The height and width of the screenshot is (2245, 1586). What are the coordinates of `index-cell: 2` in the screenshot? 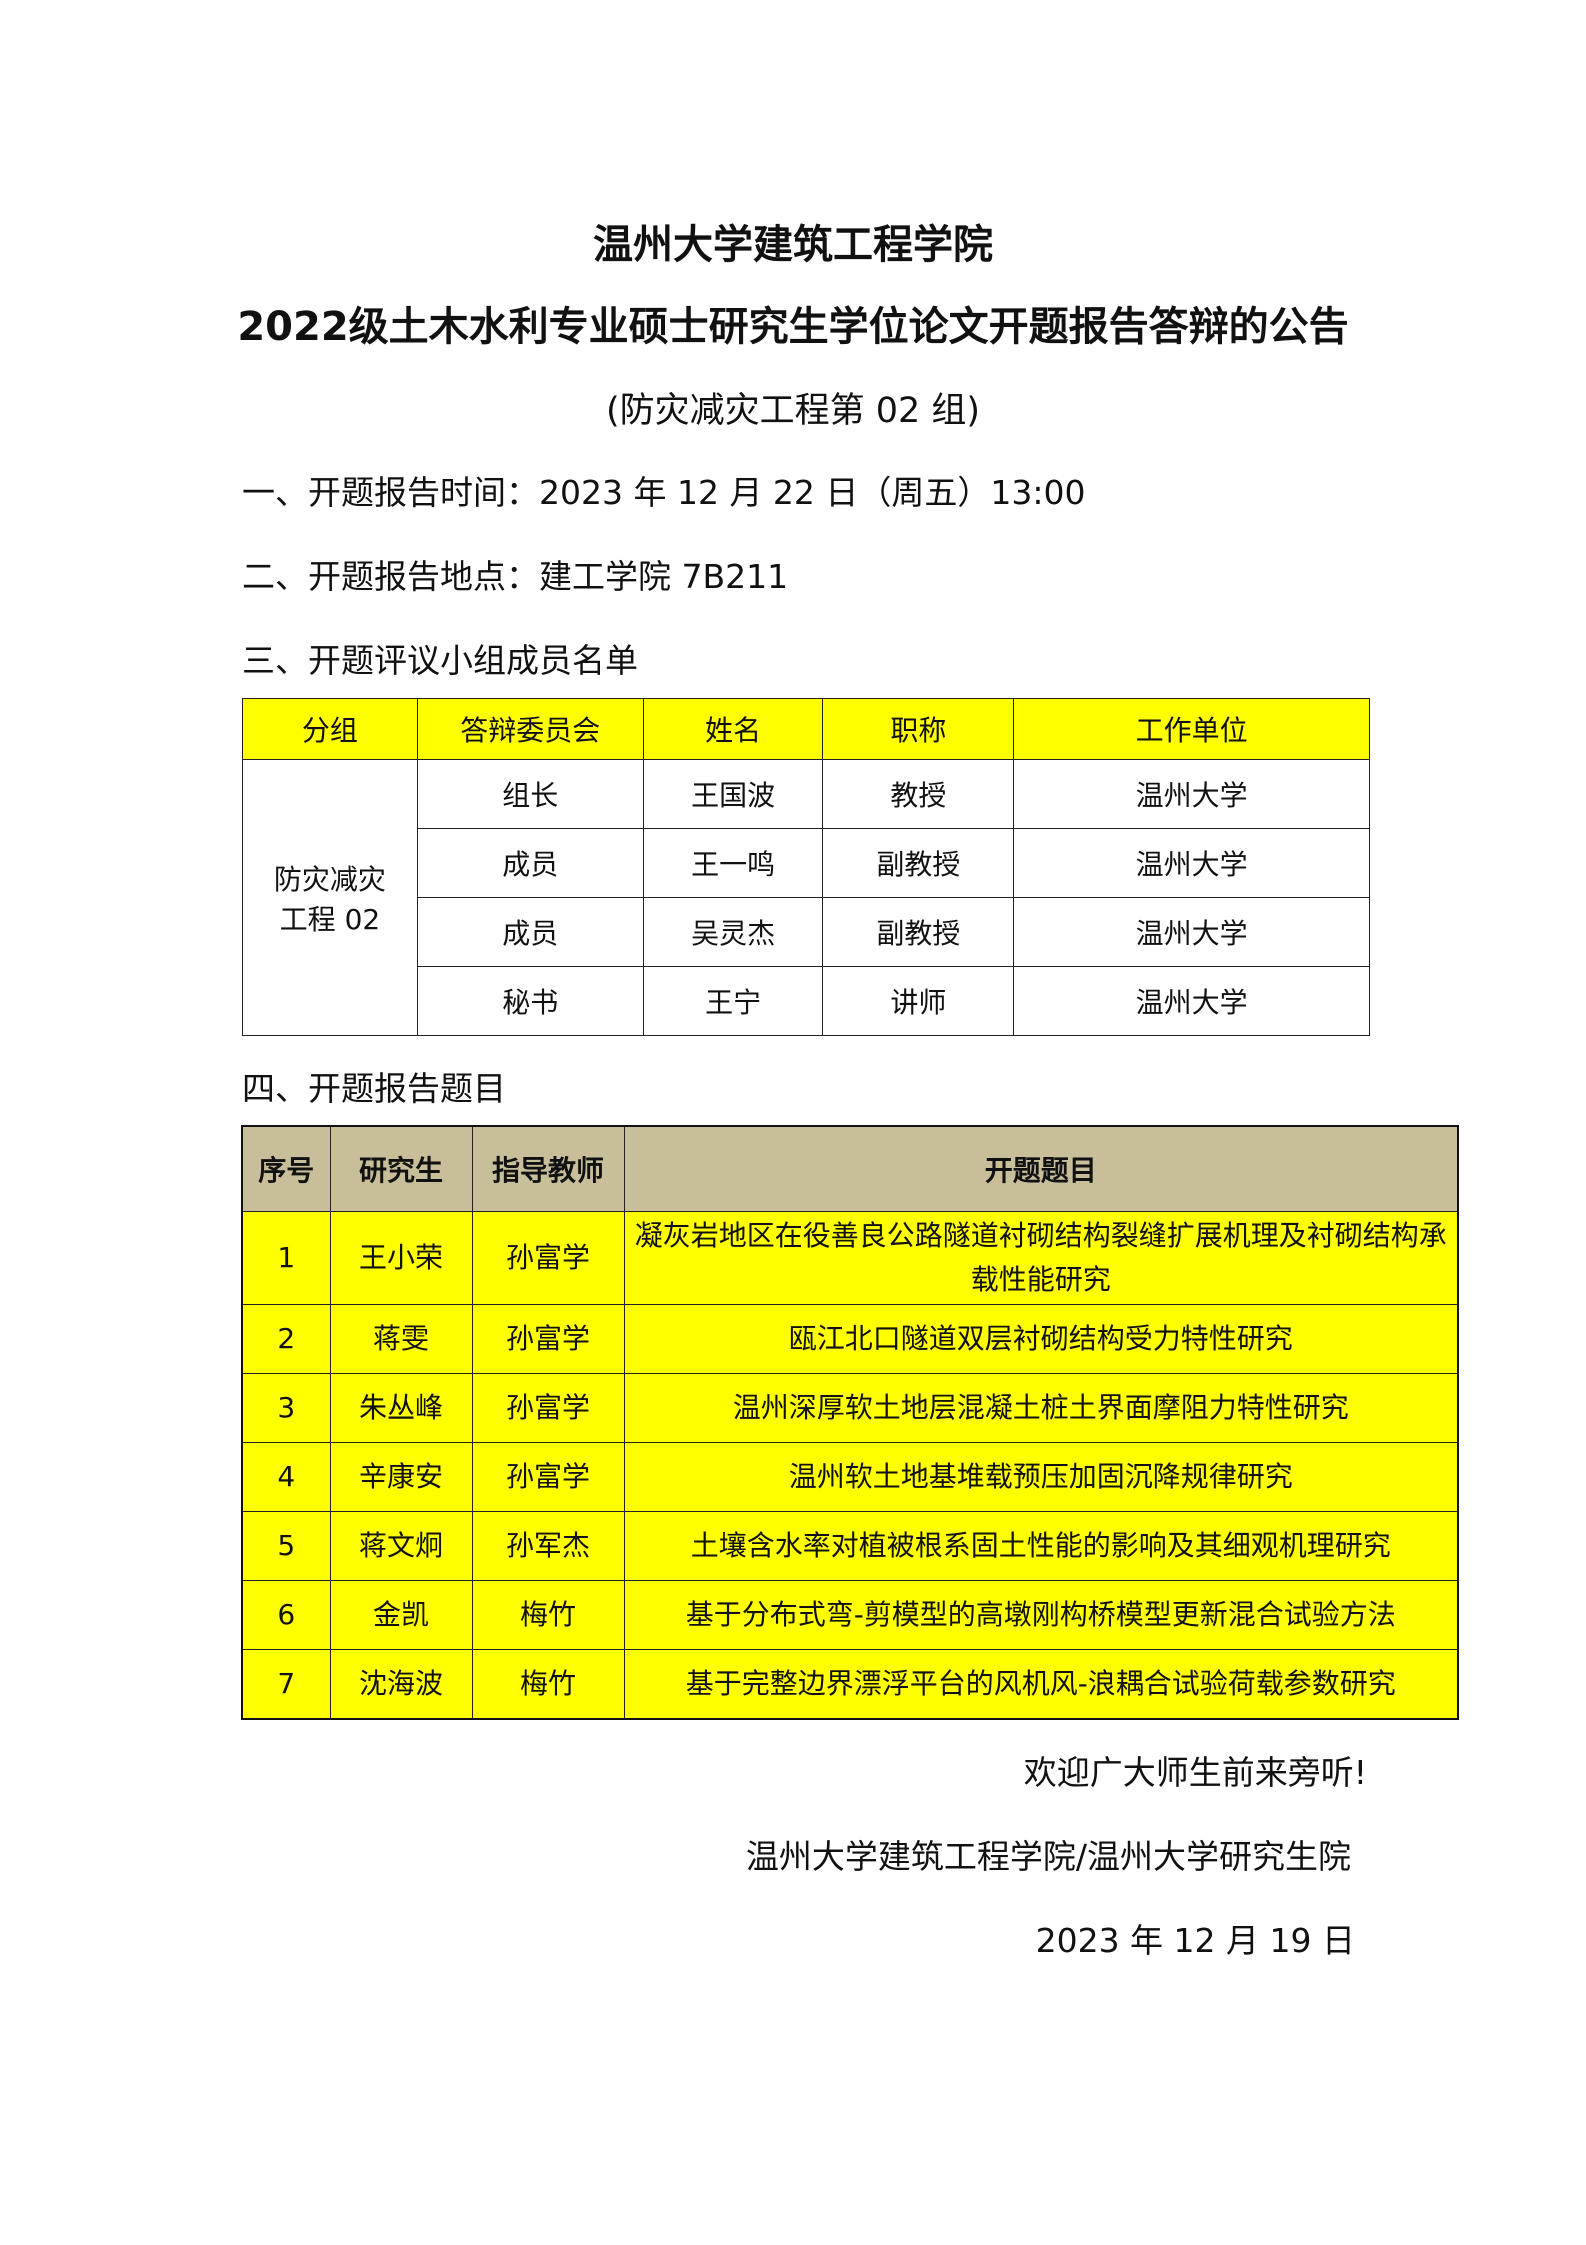 It's located at (286, 1339).